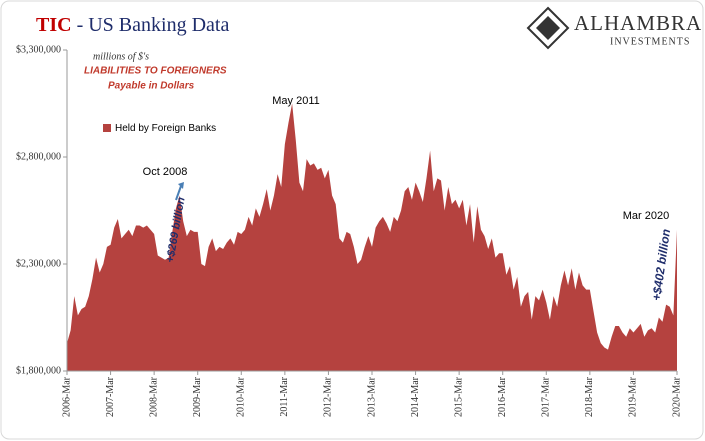 The image size is (705, 441). What do you see at coordinates (38, 370) in the screenshot?
I see `y-tick-label: $1,800,000` at bounding box center [38, 370].